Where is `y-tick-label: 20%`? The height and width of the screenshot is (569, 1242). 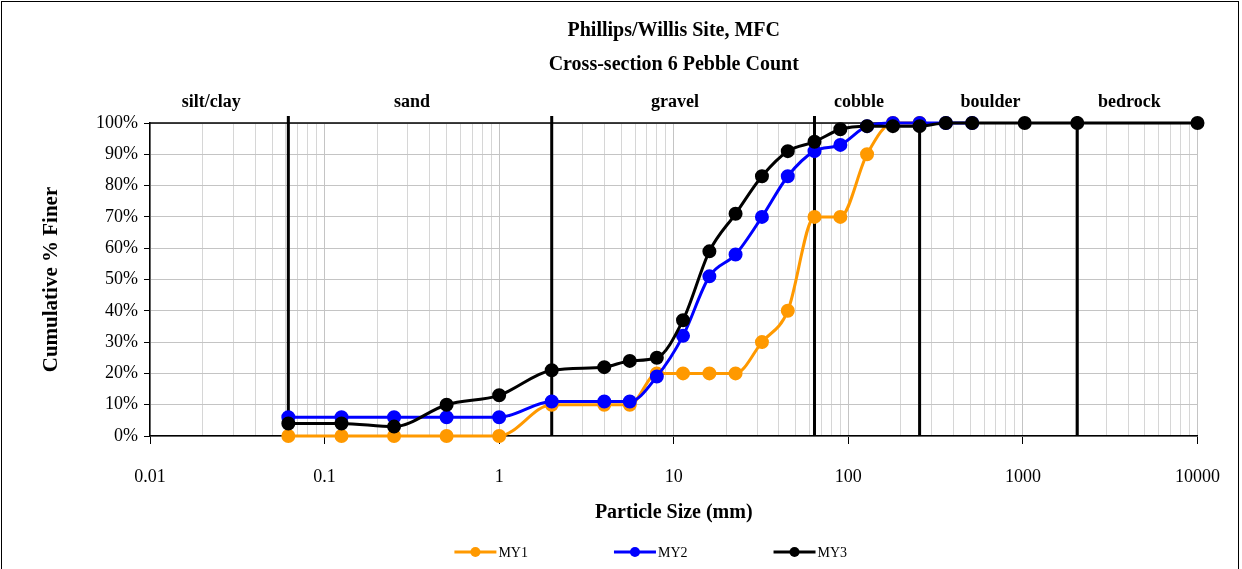
y-tick-label: 20% is located at coordinates (121, 372).